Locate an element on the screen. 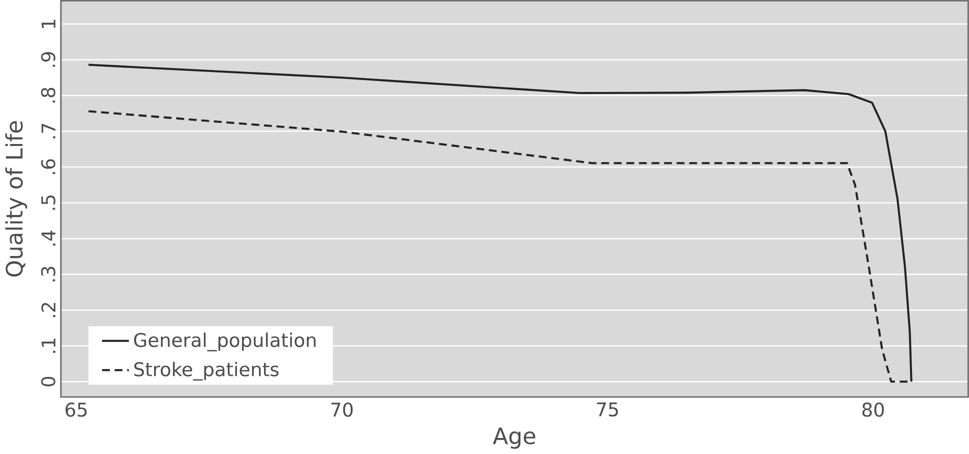  x-axis-title: Age is located at coordinates (514, 438).